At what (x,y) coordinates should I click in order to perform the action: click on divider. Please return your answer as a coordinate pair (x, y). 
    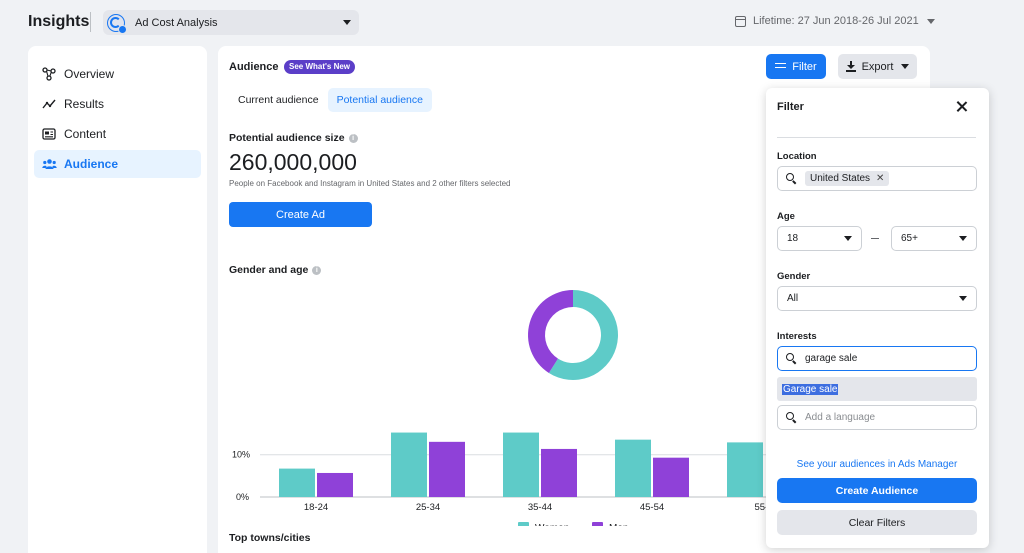
    Looking at the image, I should click on (876, 137).